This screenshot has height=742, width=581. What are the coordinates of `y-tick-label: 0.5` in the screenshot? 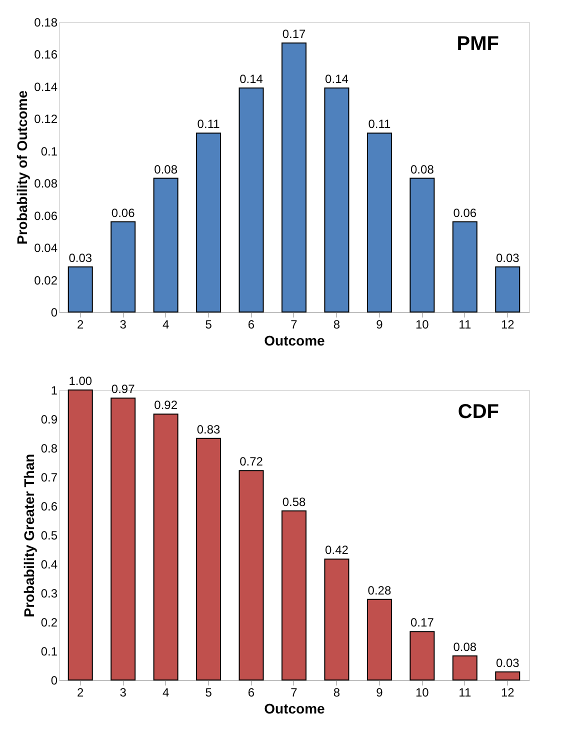 It's located at (49, 535).